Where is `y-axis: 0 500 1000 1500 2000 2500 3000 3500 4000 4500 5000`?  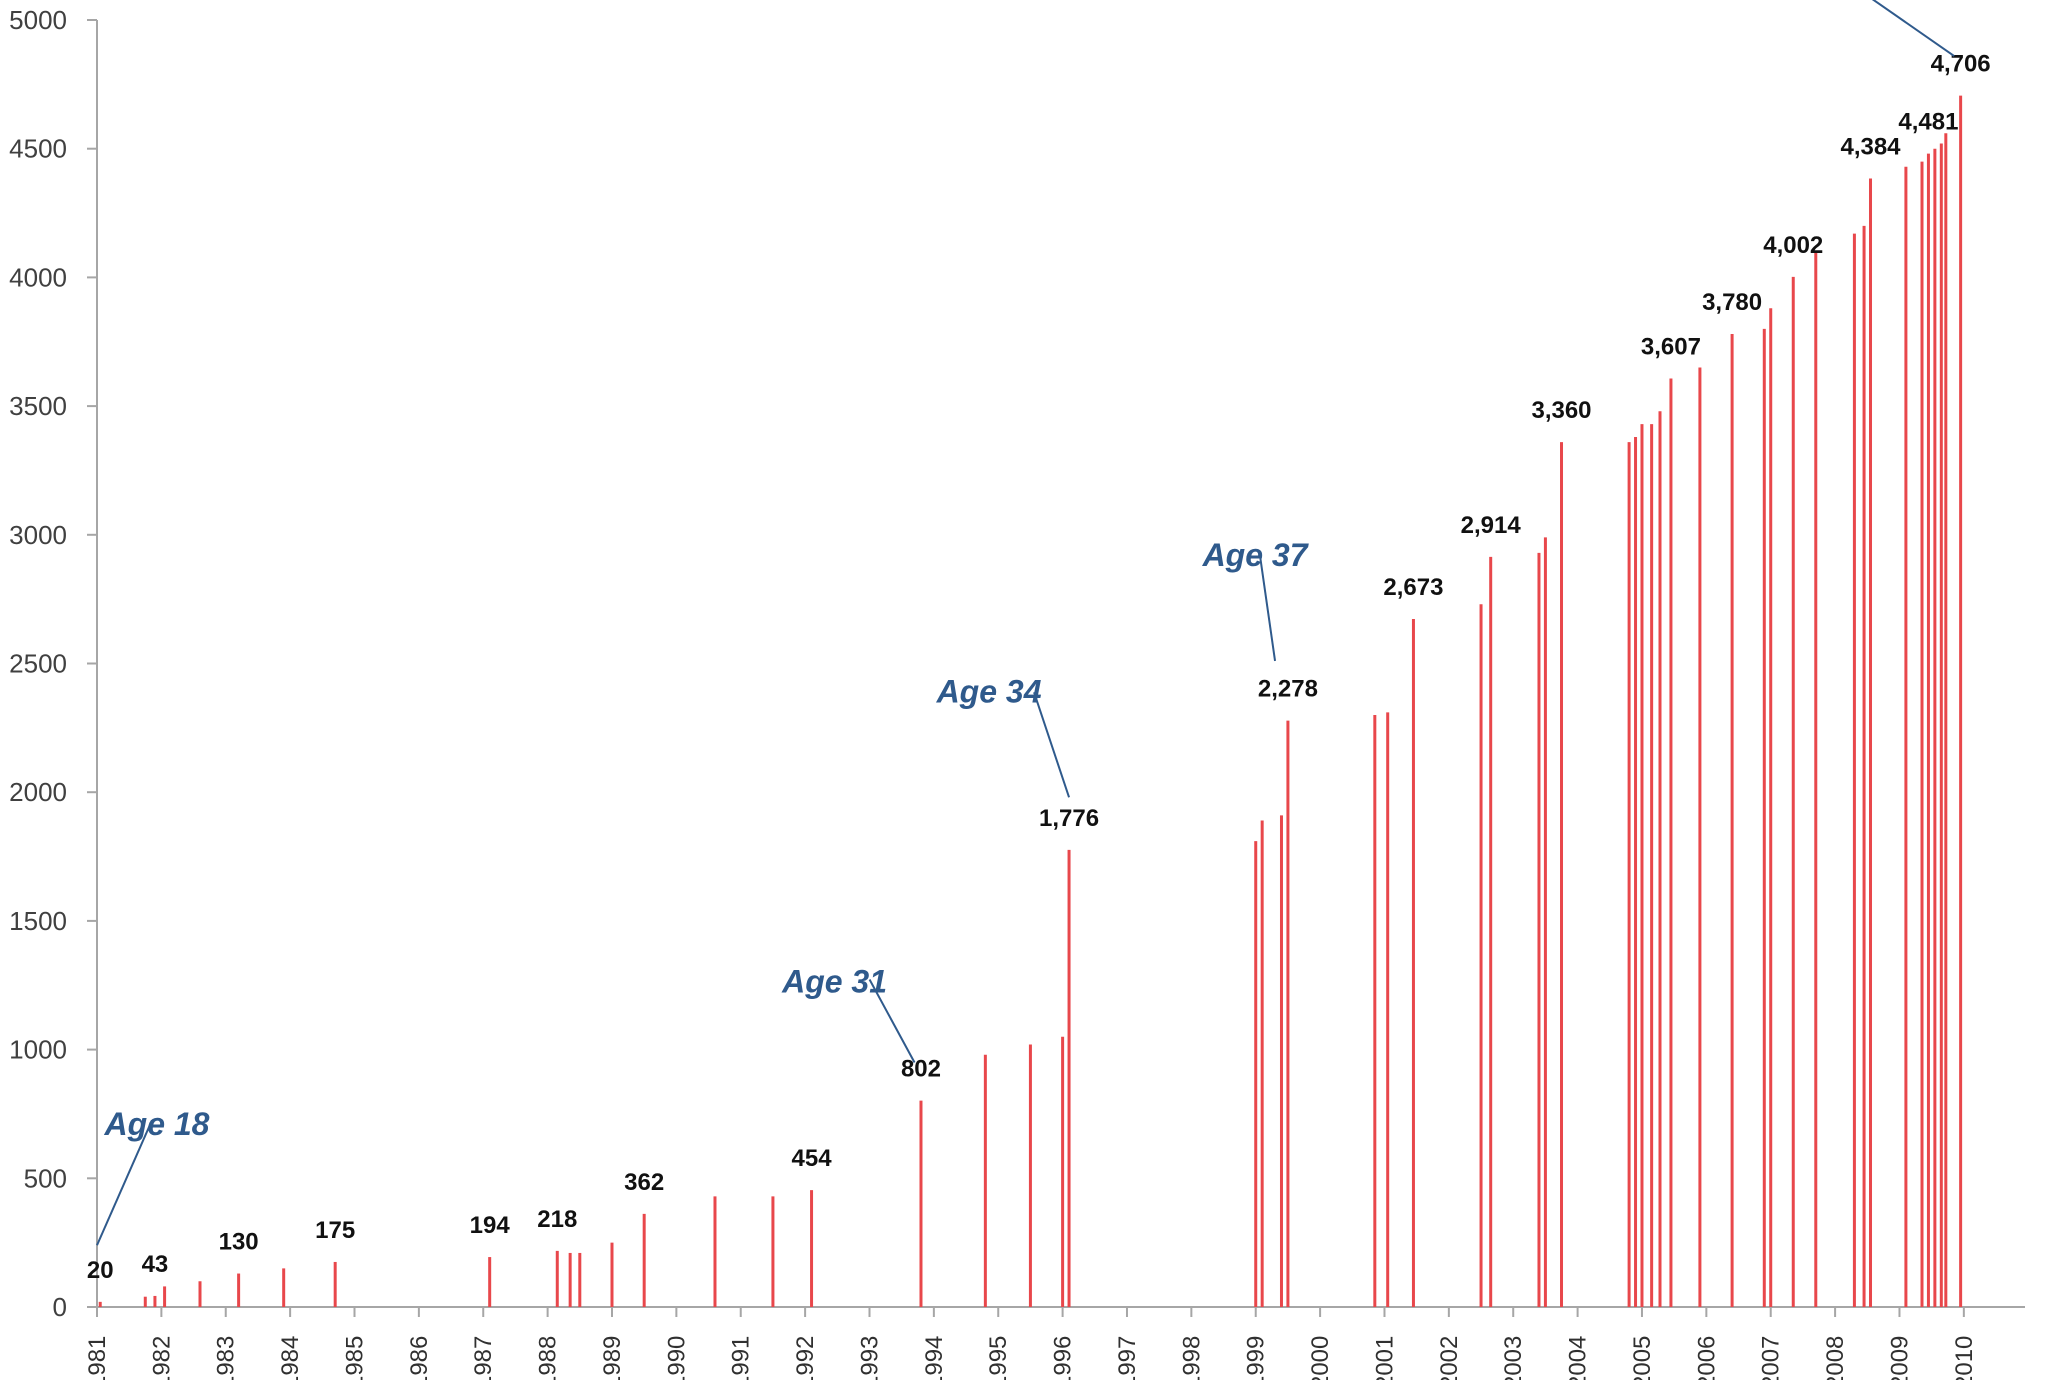
y-axis: 0 500 1000 1500 2000 2500 3000 3500 4000 4500 5000 is located at coordinates (53, 663).